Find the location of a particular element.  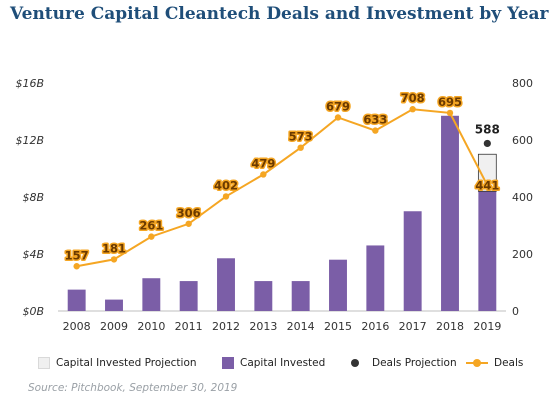

legend-item-capital-projection: Capital Invested Projection is located at coordinates (117, 363).